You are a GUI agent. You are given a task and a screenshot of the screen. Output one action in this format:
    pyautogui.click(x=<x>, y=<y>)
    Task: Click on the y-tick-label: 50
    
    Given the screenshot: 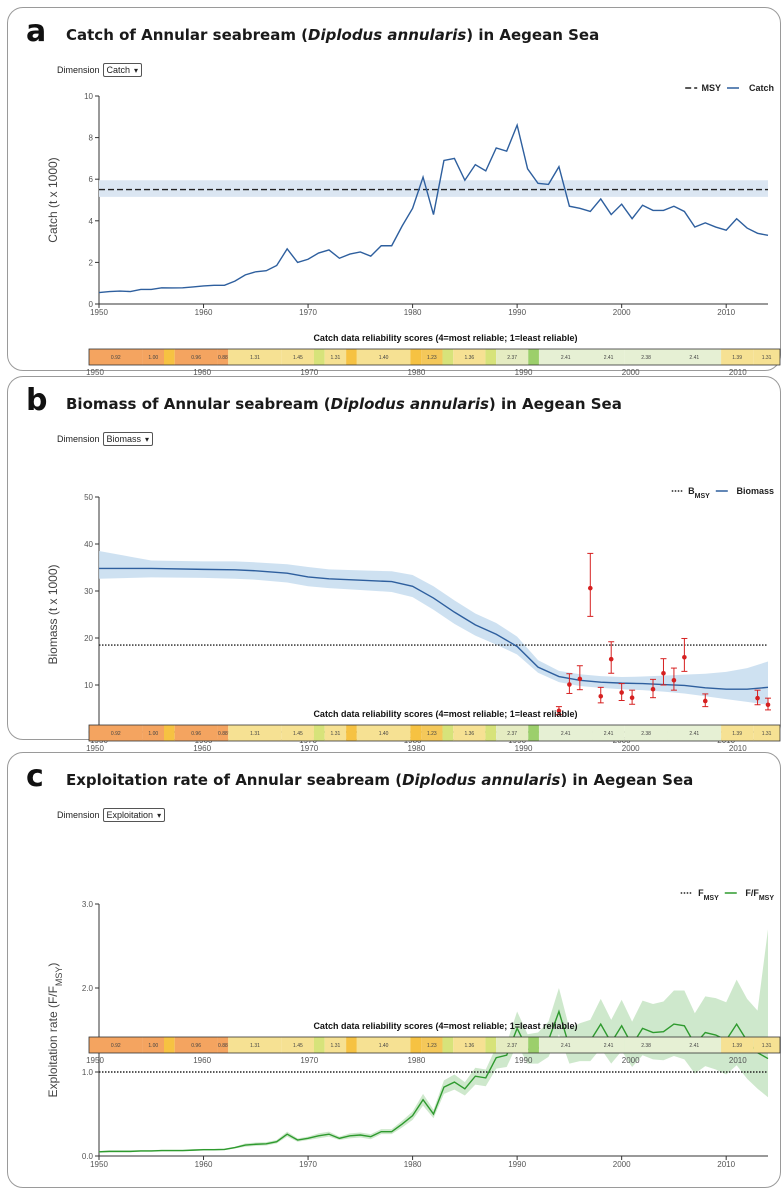 What is the action you would take?
    pyautogui.click(x=88, y=497)
    